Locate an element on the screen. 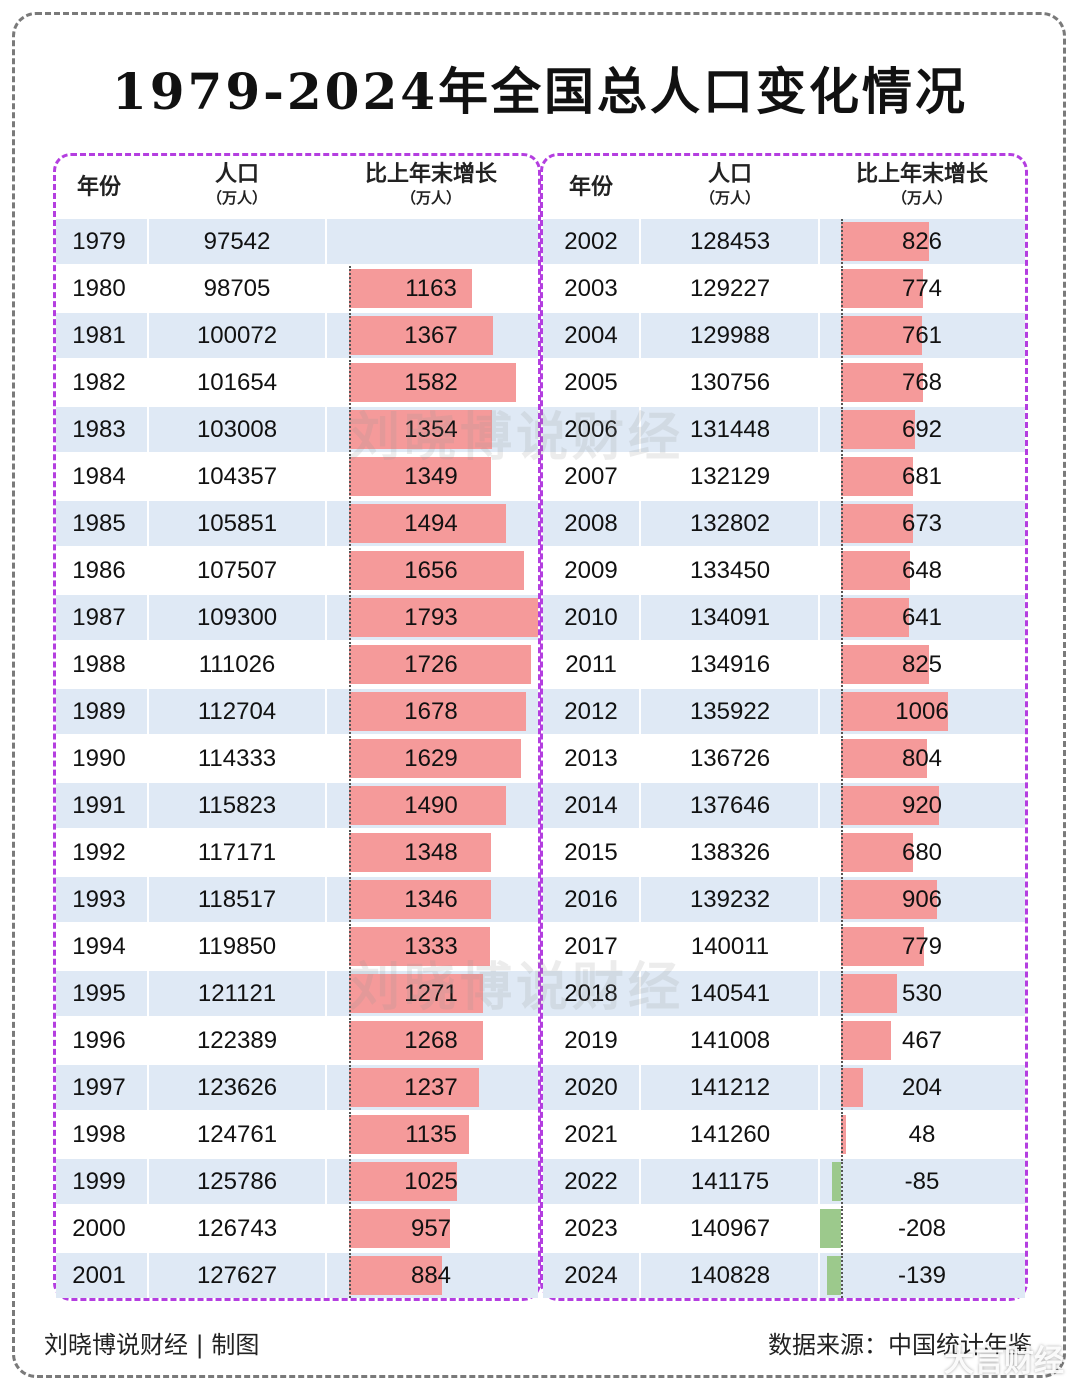  growth-value: 779 is located at coordinates (922, 946).